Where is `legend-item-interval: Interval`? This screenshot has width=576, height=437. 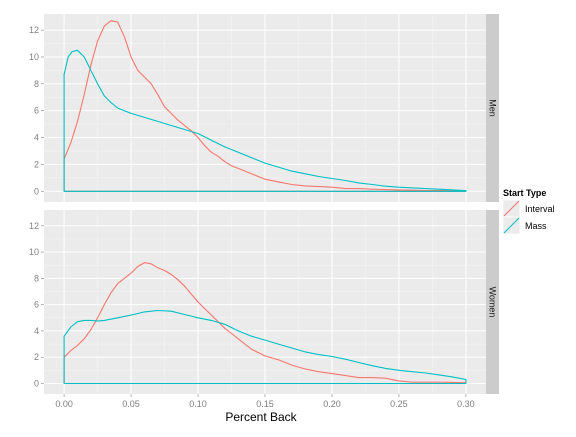
legend-item-interval: Interval is located at coordinates (528, 208).